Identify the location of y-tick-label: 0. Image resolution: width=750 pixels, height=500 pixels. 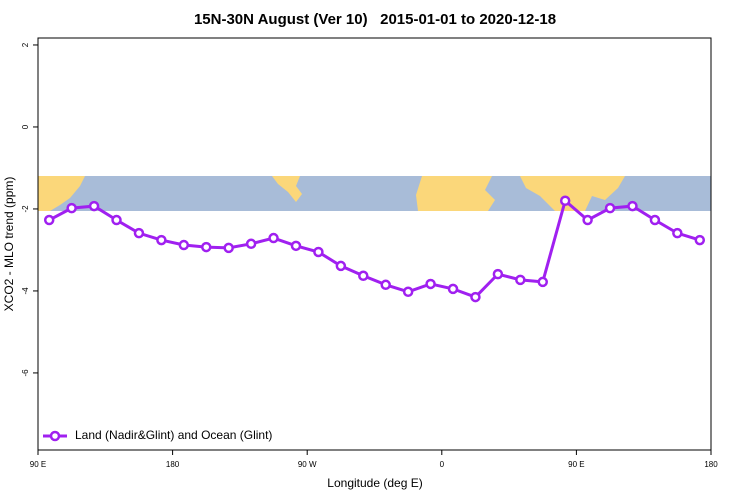
(25, 126).